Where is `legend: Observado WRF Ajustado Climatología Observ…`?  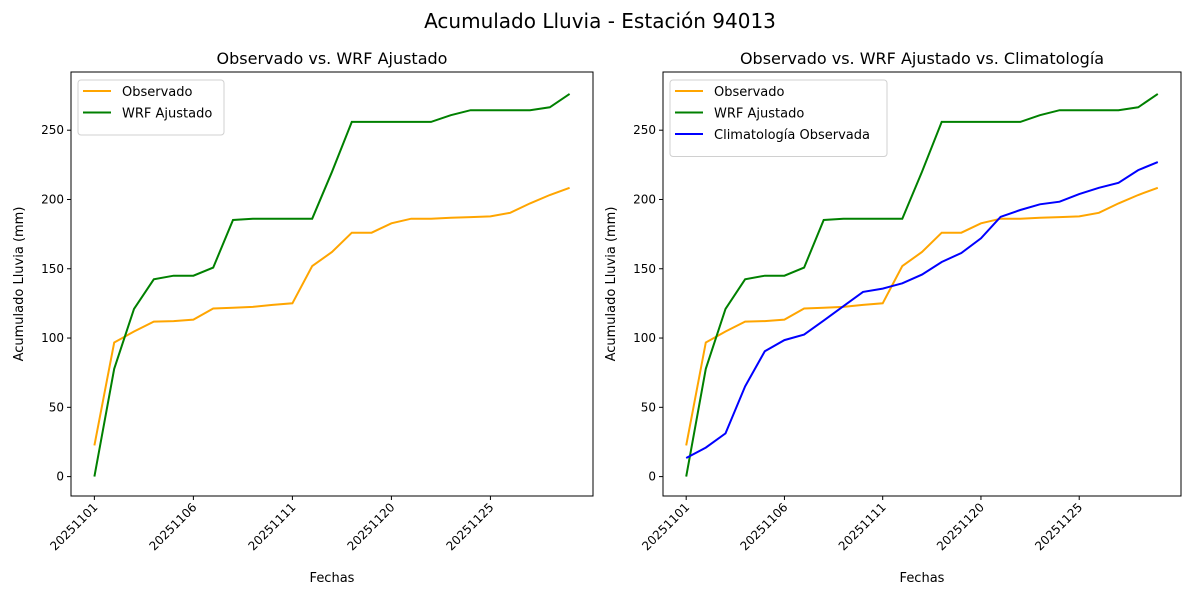
legend: Observado WRF Ajustado Climatología Observ… is located at coordinates (778, 118).